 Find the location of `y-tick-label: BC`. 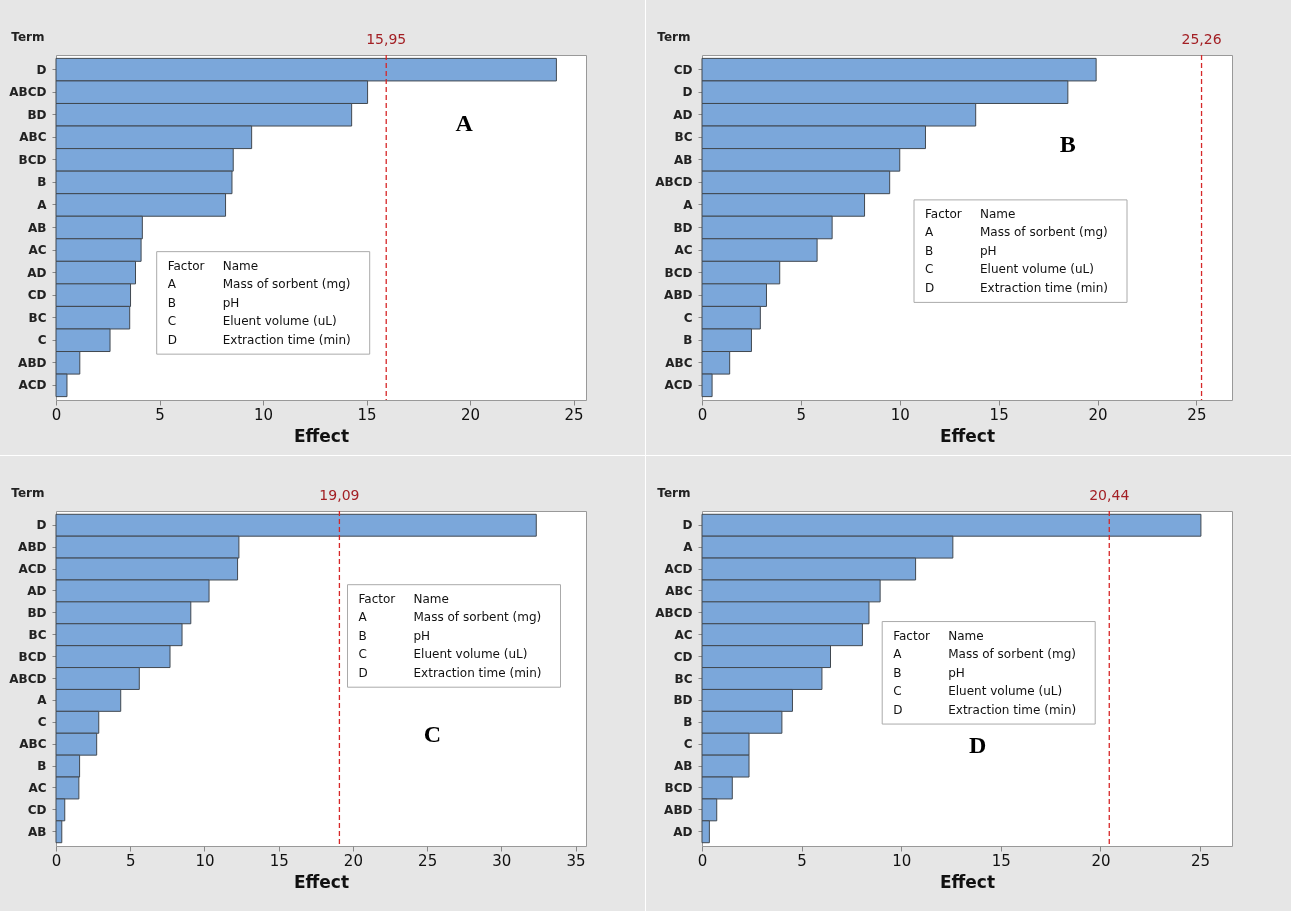

y-tick-label: BC is located at coordinates (683, 678).